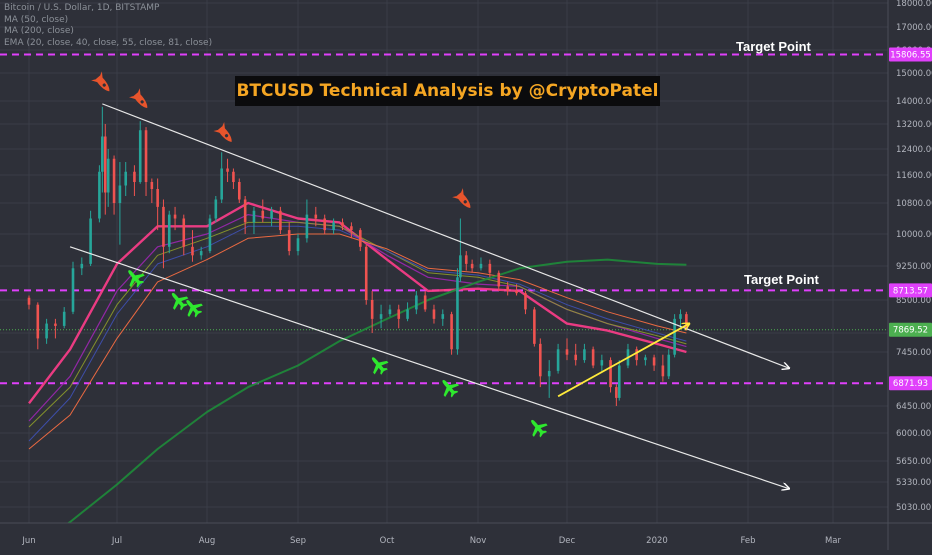 The image size is (932, 555). What do you see at coordinates (914, 176) in the screenshot?
I see `y-tick-label: 11600.00` at bounding box center [914, 176].